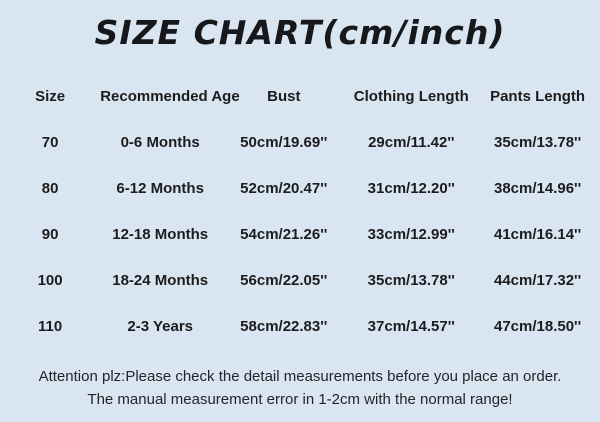 This screenshot has width=600, height=422. I want to click on cell-clothing-length: 31cm/12.20'', so click(411, 188).